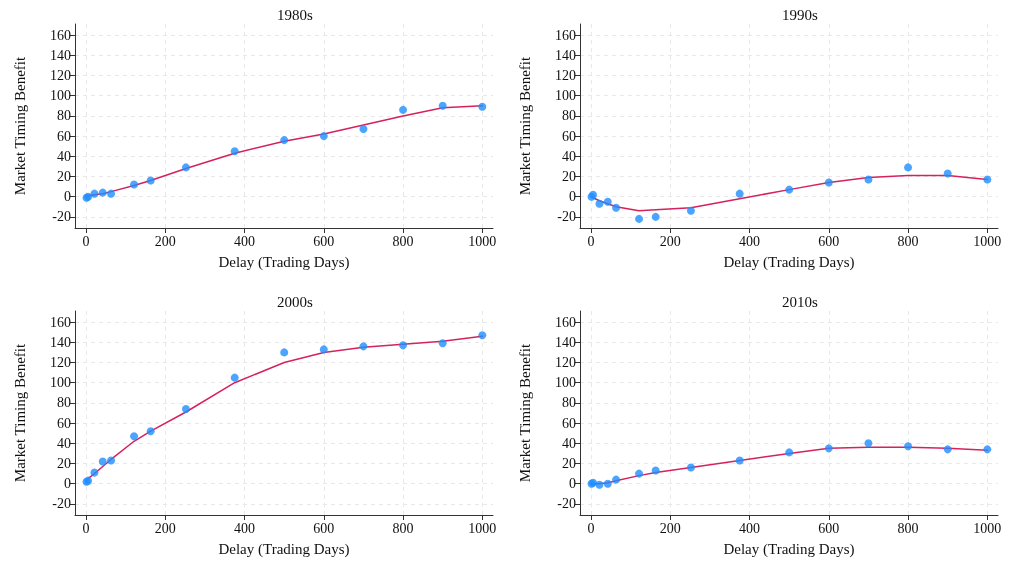  Describe the element at coordinates (295, 14) in the screenshot. I see `chart-title: 1980s` at that location.